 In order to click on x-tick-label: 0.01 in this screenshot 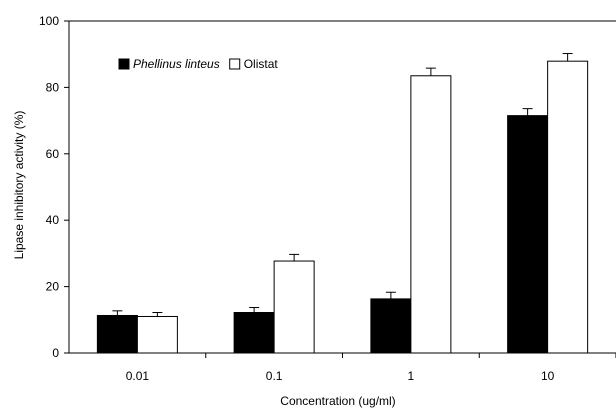, I will do `click(138, 376)`.